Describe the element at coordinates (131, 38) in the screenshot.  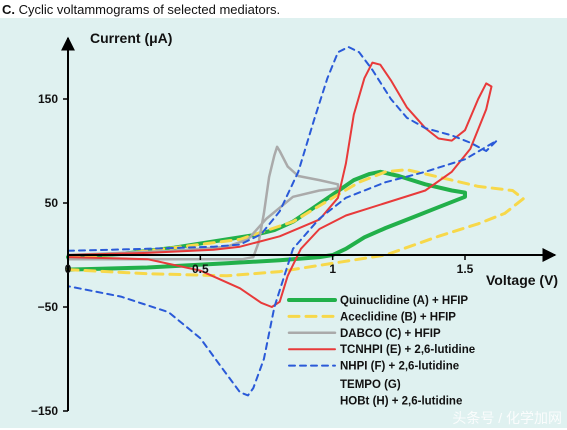
I see `y-axis-label: Current (μA)` at that location.